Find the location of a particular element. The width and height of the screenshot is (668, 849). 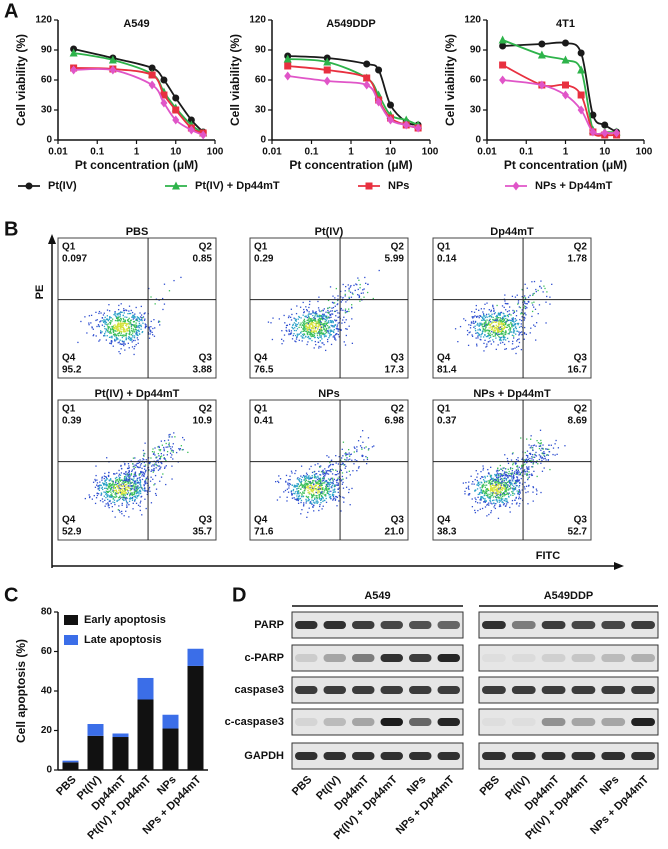

plot-frame is located at coordinates (329, 470).